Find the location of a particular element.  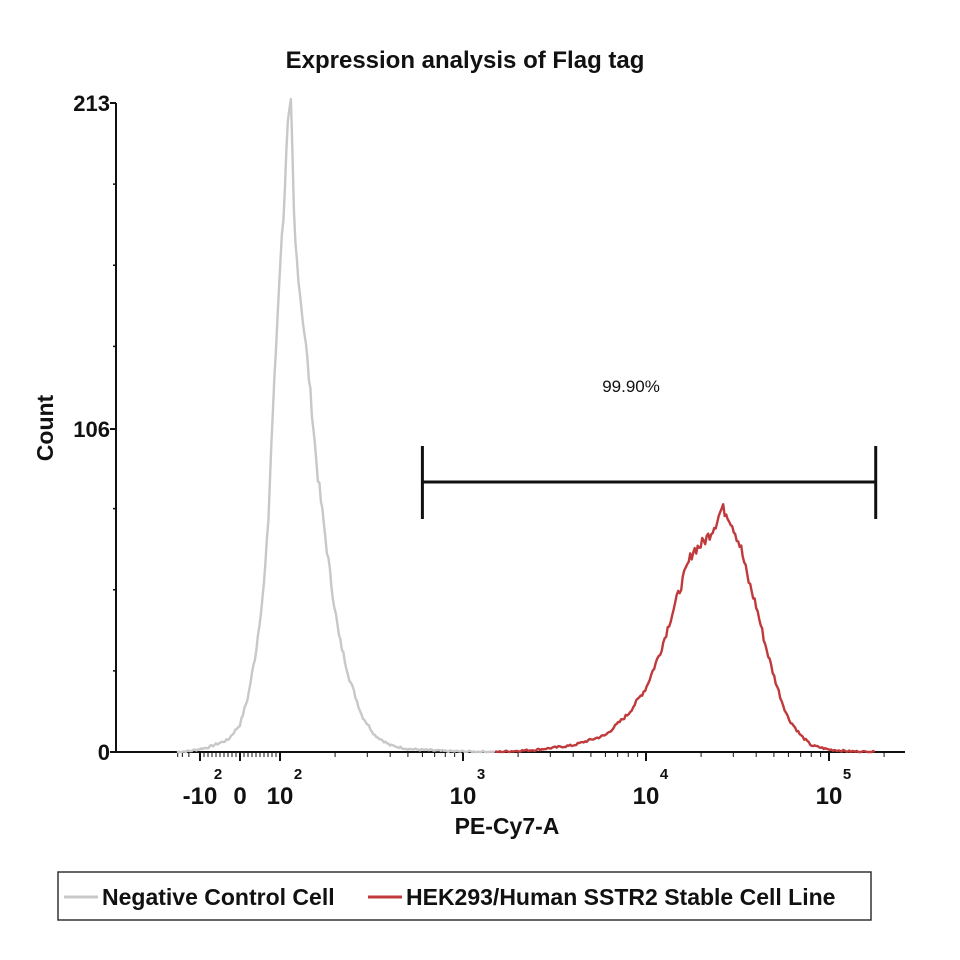

legend-label-negative-control: Negative Control Cell is located at coordinates (218, 897).